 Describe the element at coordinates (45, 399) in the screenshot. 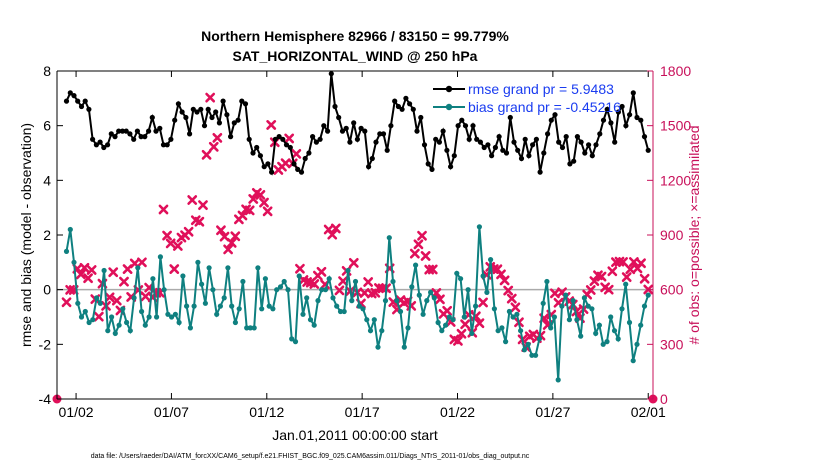

I see `y-left-tick-label: -4` at that location.